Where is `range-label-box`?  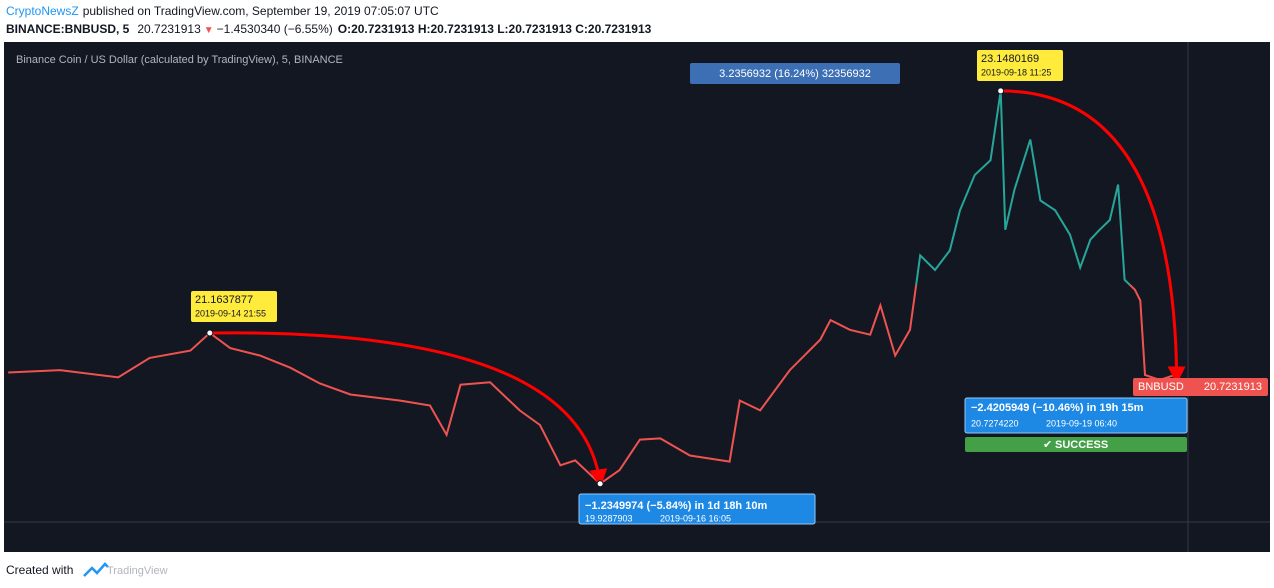 range-label-box is located at coordinates (795, 73).